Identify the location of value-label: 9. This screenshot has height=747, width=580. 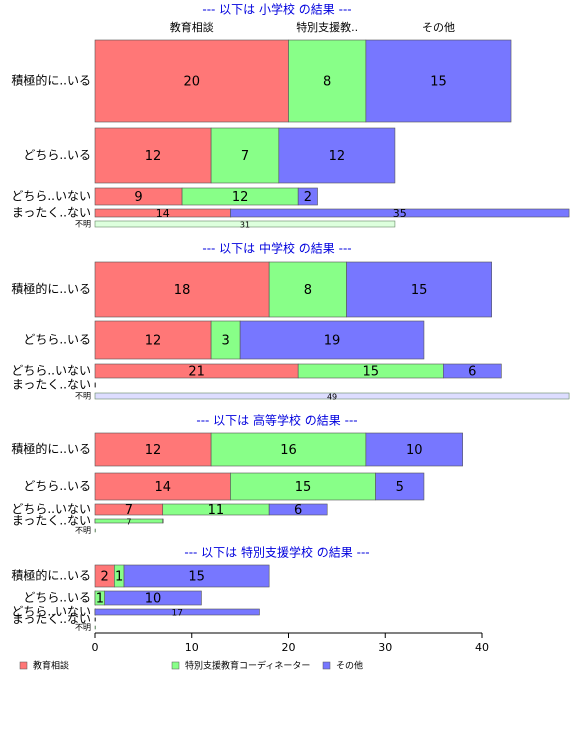
(138, 197).